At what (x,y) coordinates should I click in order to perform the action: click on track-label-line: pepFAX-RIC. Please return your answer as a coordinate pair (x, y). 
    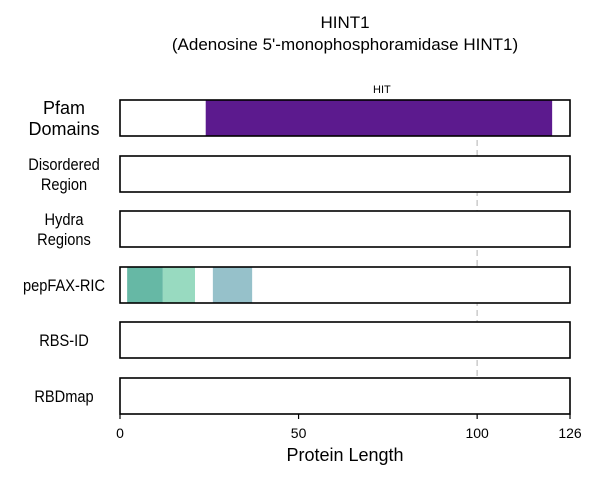
    Looking at the image, I should click on (64, 286).